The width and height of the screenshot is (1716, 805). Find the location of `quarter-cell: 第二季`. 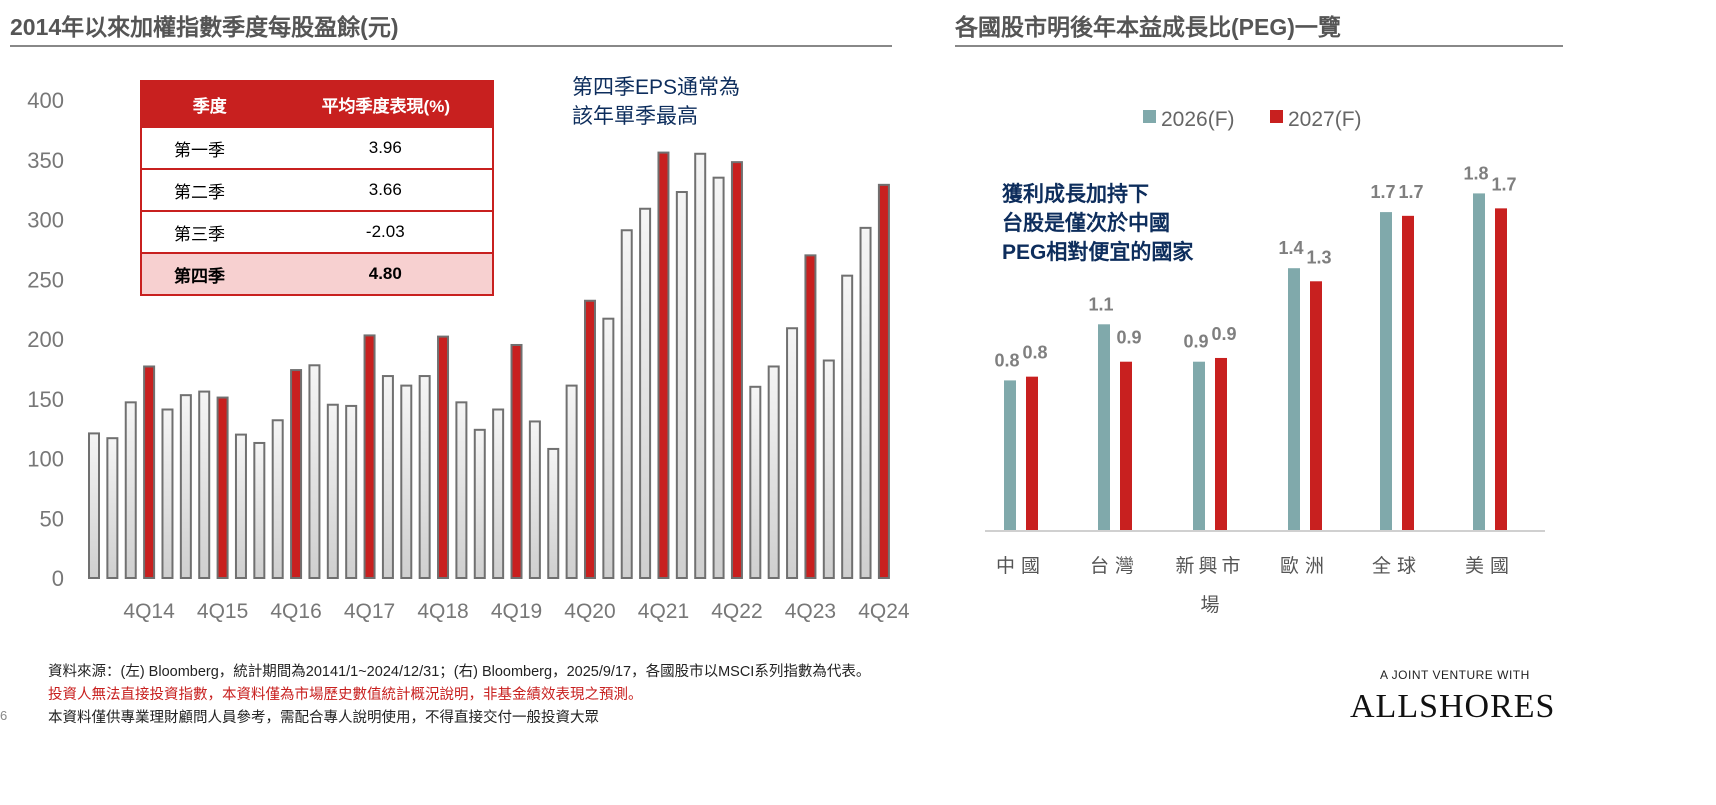

quarter-cell: 第二季 is located at coordinates (209, 190).